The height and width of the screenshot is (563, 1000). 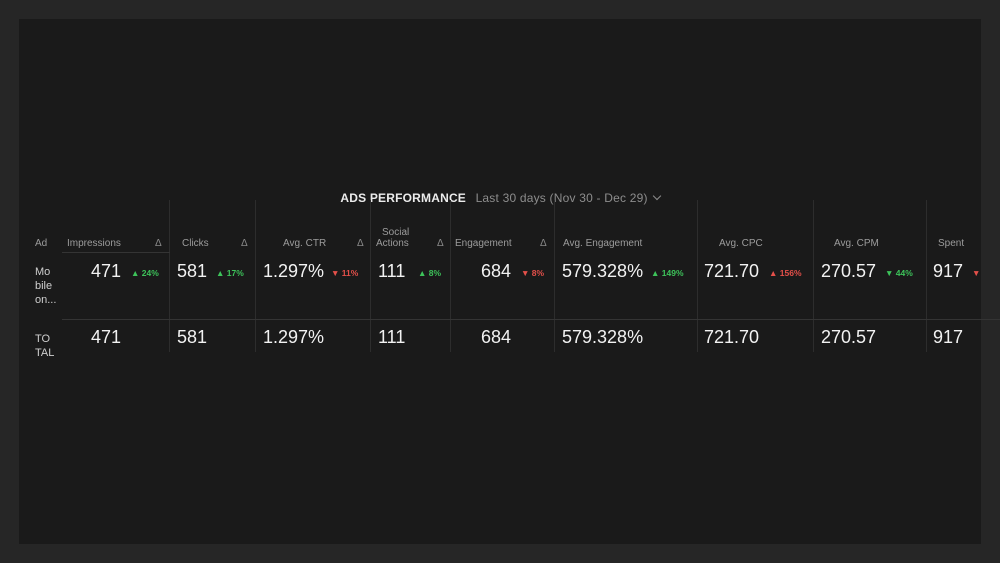 I want to click on avg-engagement-value: 579.328%, so click(x=603, y=271).